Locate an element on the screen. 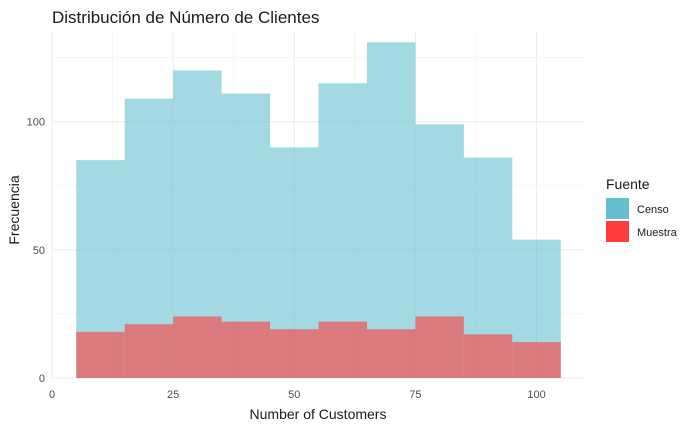 This screenshot has width=696, height=430. y-tick-label: 50 is located at coordinates (39, 251).